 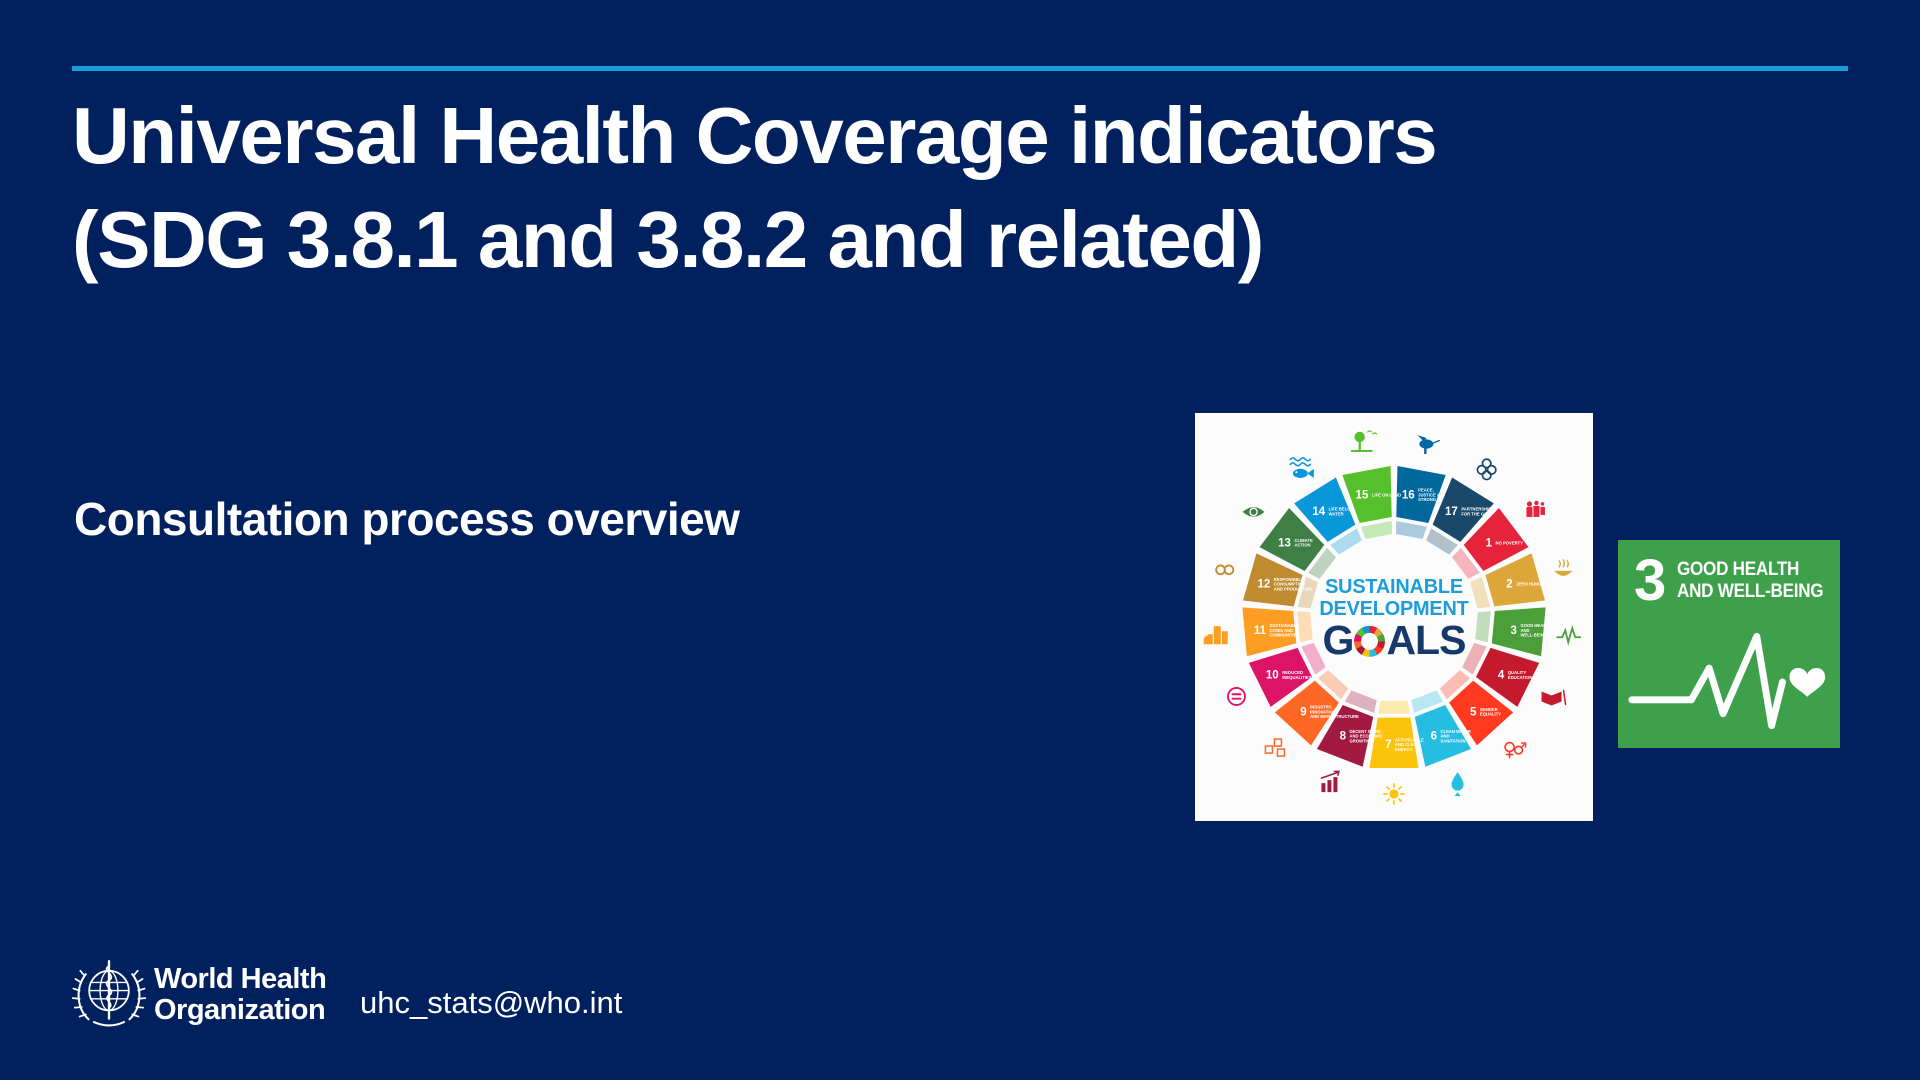 What do you see at coordinates (1442, 495) in the screenshot?
I see `sdg-goal-label-16: PEACE, JUSTICE AND STRONG INSTITUTIONS` at bounding box center [1442, 495].